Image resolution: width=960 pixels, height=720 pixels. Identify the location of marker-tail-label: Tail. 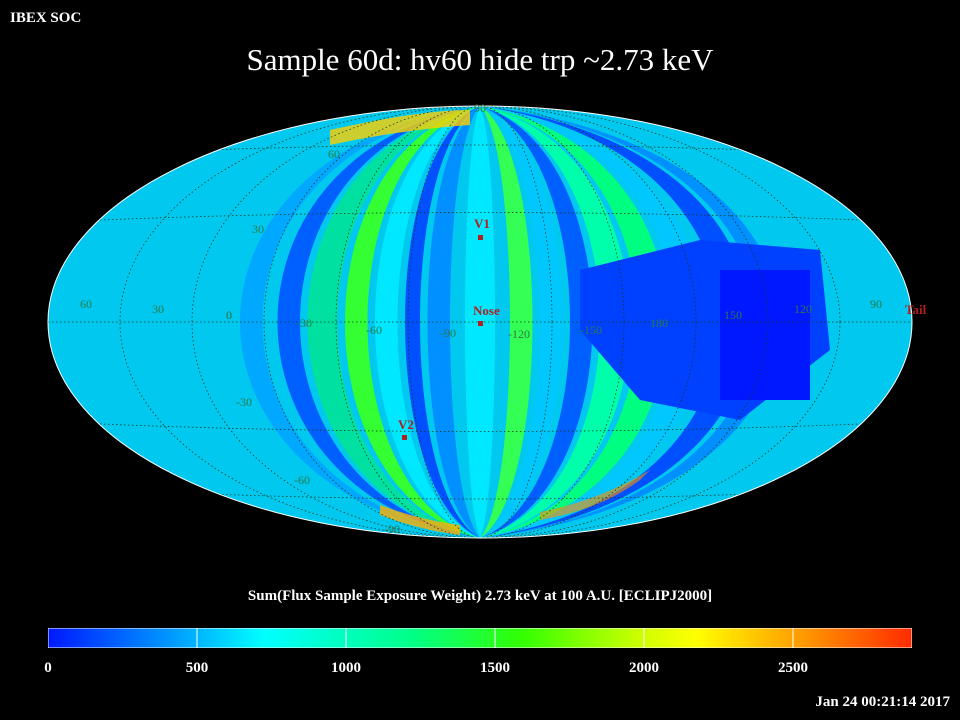
(916, 309).